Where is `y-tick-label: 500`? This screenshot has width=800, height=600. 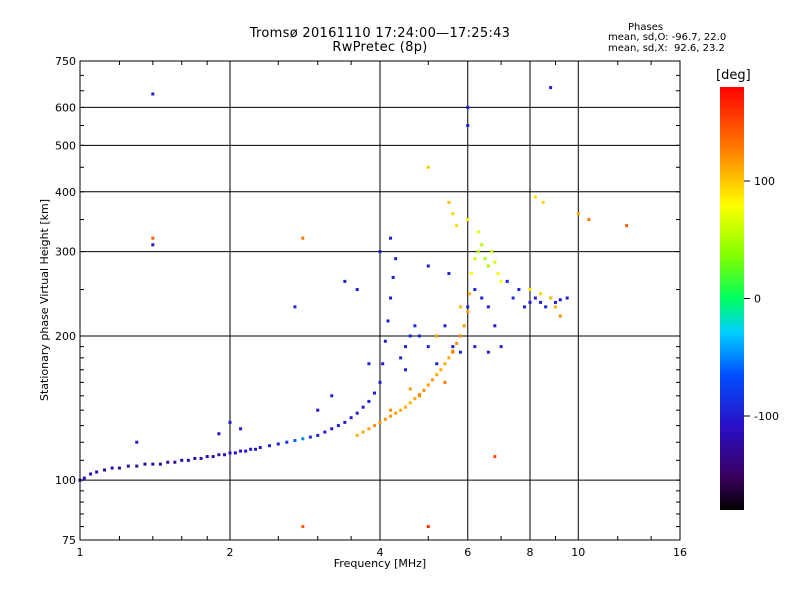
y-tick-label: 500 is located at coordinates (65, 145).